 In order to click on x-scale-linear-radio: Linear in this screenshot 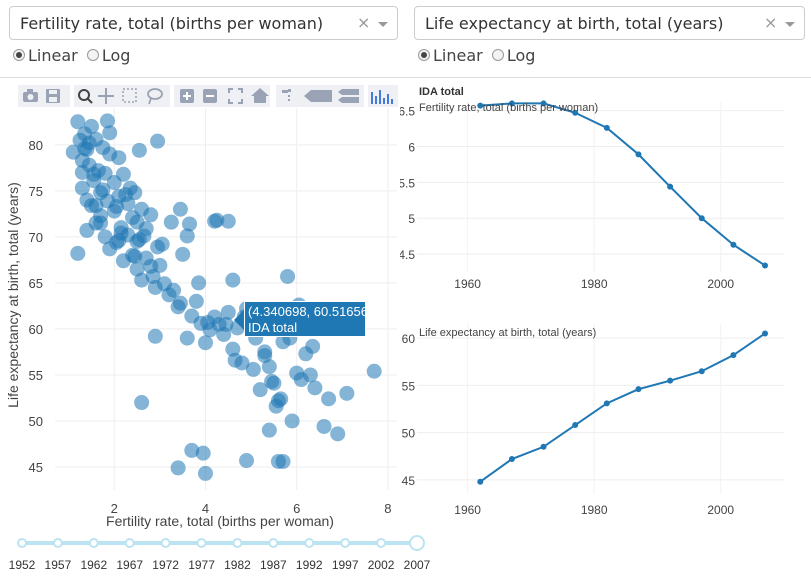, I will do `click(45, 55)`.